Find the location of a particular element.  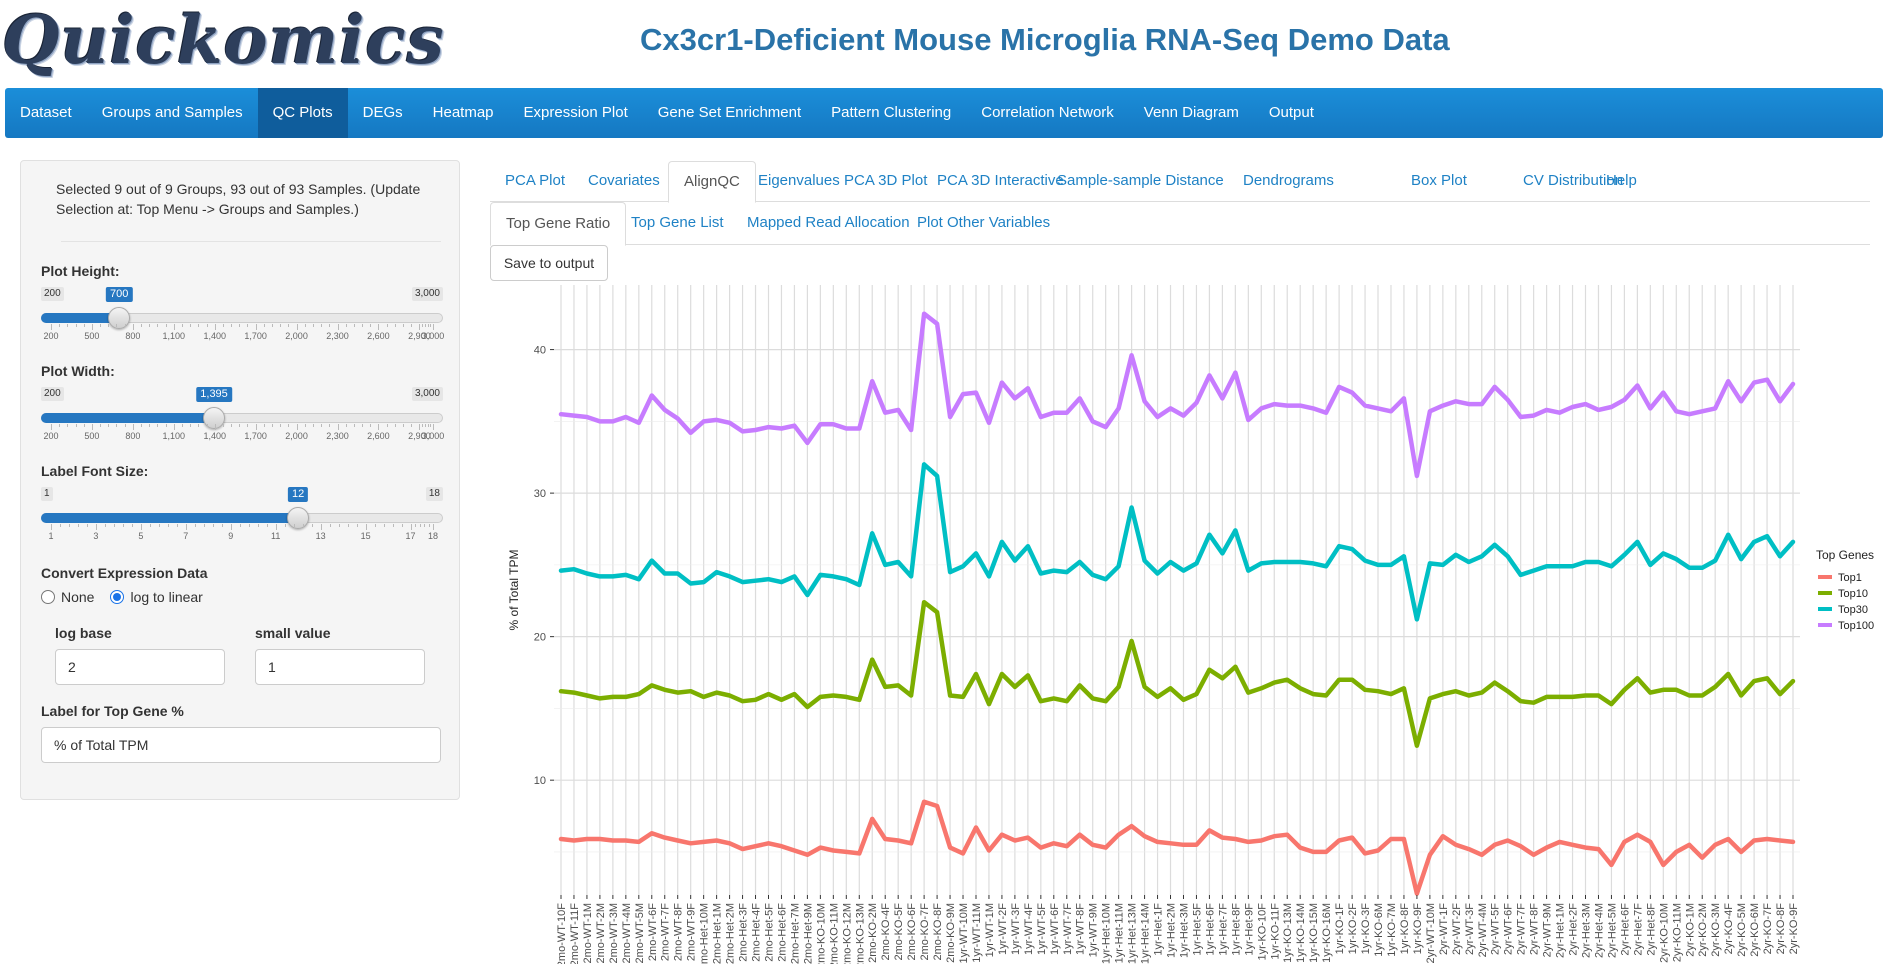

tab-dendrograms: Dendrograms is located at coordinates (1288, 180).